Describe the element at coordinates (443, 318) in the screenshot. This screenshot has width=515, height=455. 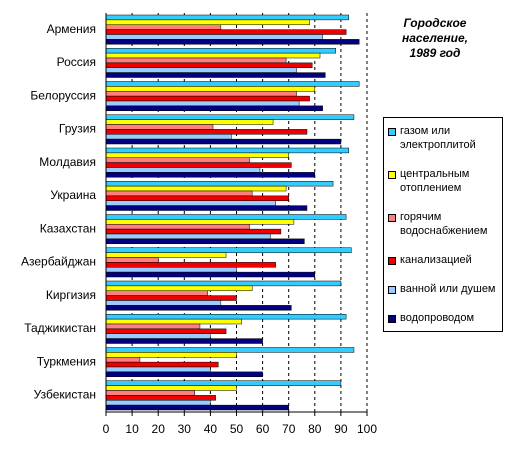
I see `legend-item: водопроводом` at that location.